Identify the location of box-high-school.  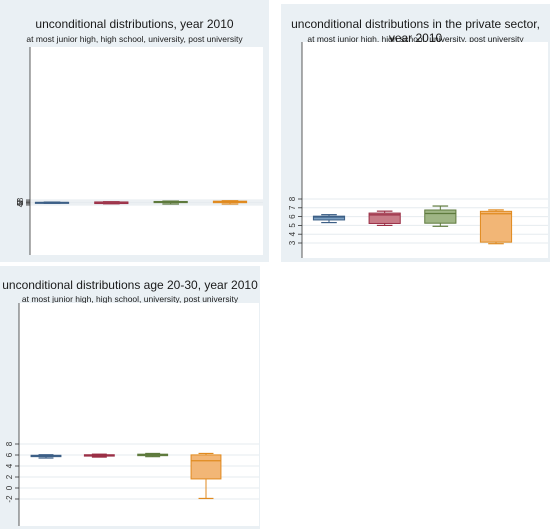
(384, 218).